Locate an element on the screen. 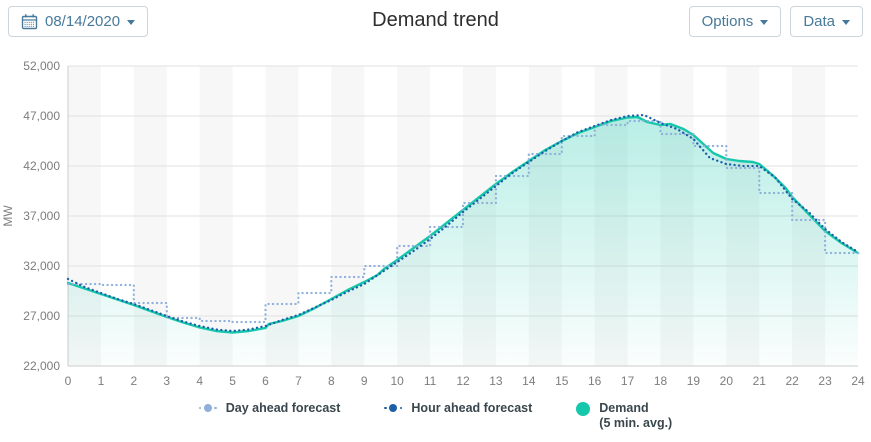 Image resolution: width=871 pixels, height=442 pixels. data-button-label: Data is located at coordinates (819, 21).